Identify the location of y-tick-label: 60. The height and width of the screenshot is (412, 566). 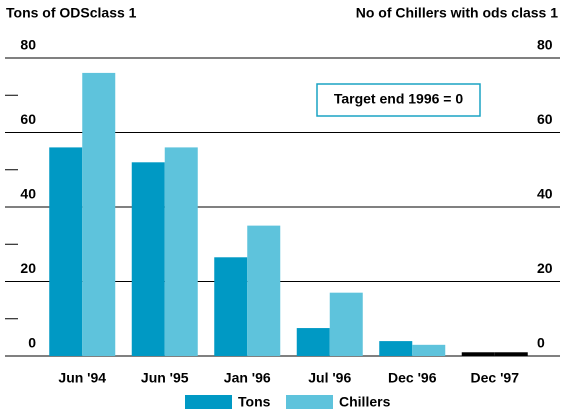
(28, 119).